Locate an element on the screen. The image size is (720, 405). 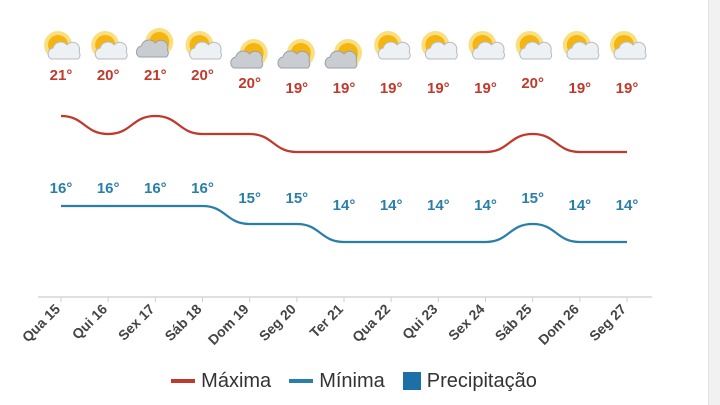
x-tick-label: Sex 24 is located at coordinates (466, 322).